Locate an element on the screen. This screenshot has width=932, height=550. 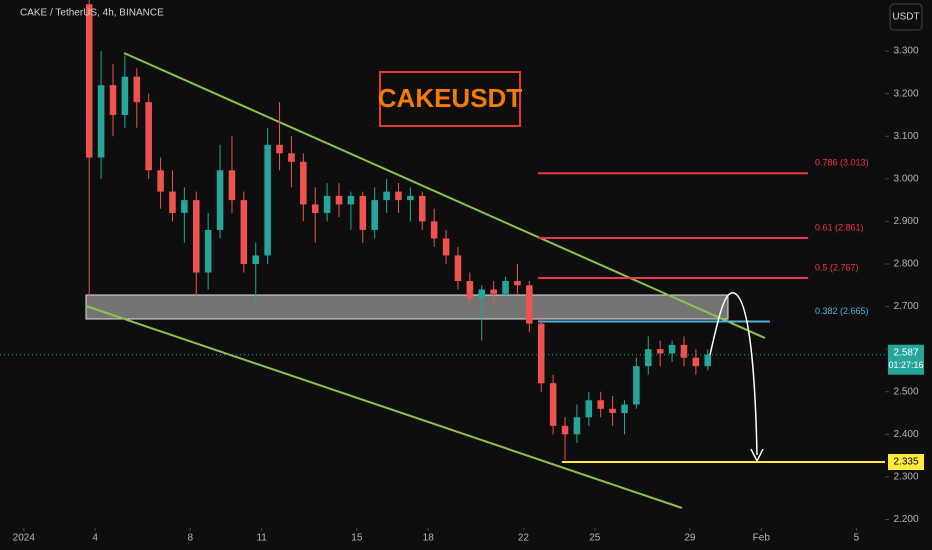
y-tick-label: 2.200 is located at coordinates (905, 519).